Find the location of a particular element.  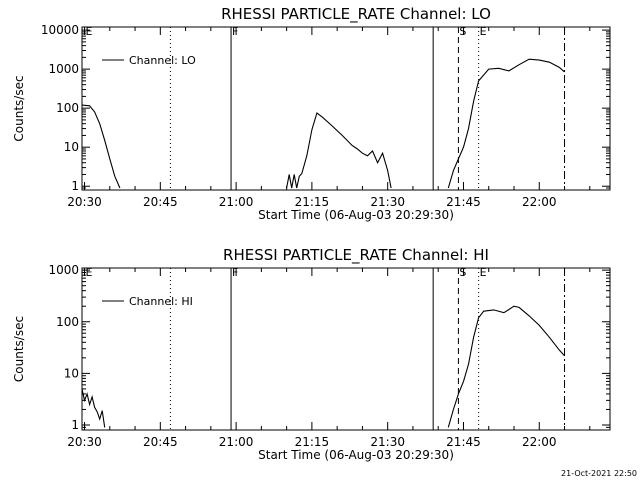

legend-label: Channel: HI is located at coordinates (161, 301).